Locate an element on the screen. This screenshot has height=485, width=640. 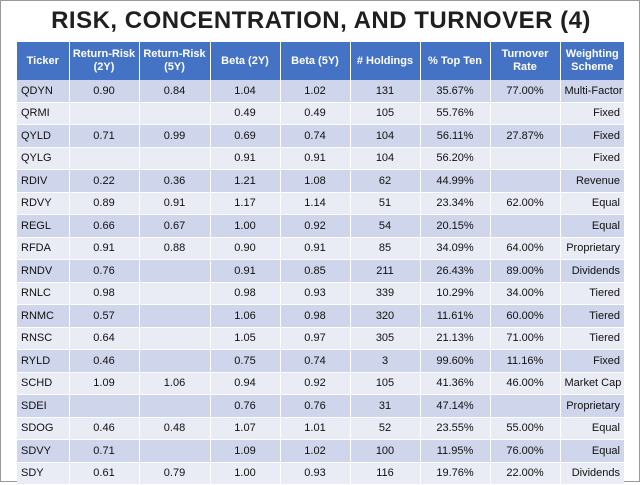
column-header-ticker: Ticker is located at coordinates (43, 61).